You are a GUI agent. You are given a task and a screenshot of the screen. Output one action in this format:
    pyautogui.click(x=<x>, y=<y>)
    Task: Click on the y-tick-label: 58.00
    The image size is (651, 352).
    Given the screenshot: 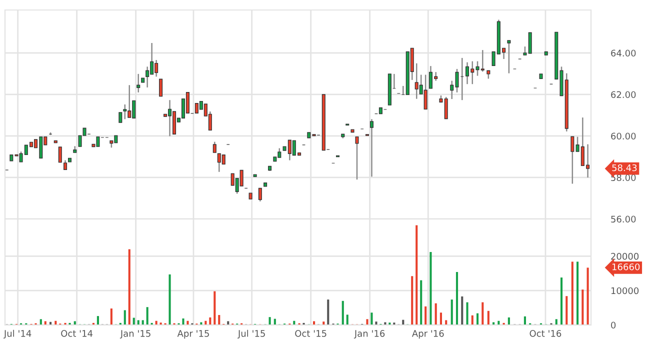 What is the action you would take?
    pyautogui.click(x=623, y=178)
    